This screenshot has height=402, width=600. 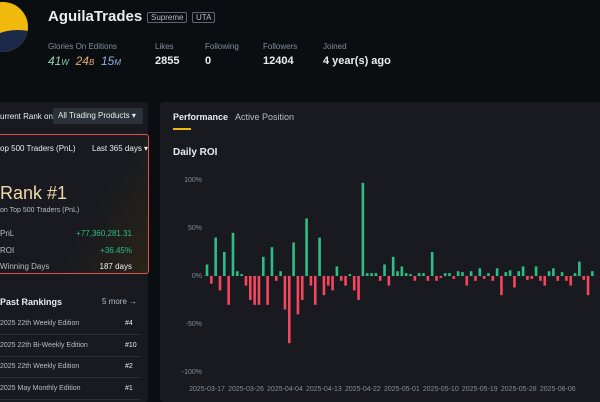 What do you see at coordinates (480, 389) in the screenshot?
I see `x-tick-label: 2025-05-19` at bounding box center [480, 389].